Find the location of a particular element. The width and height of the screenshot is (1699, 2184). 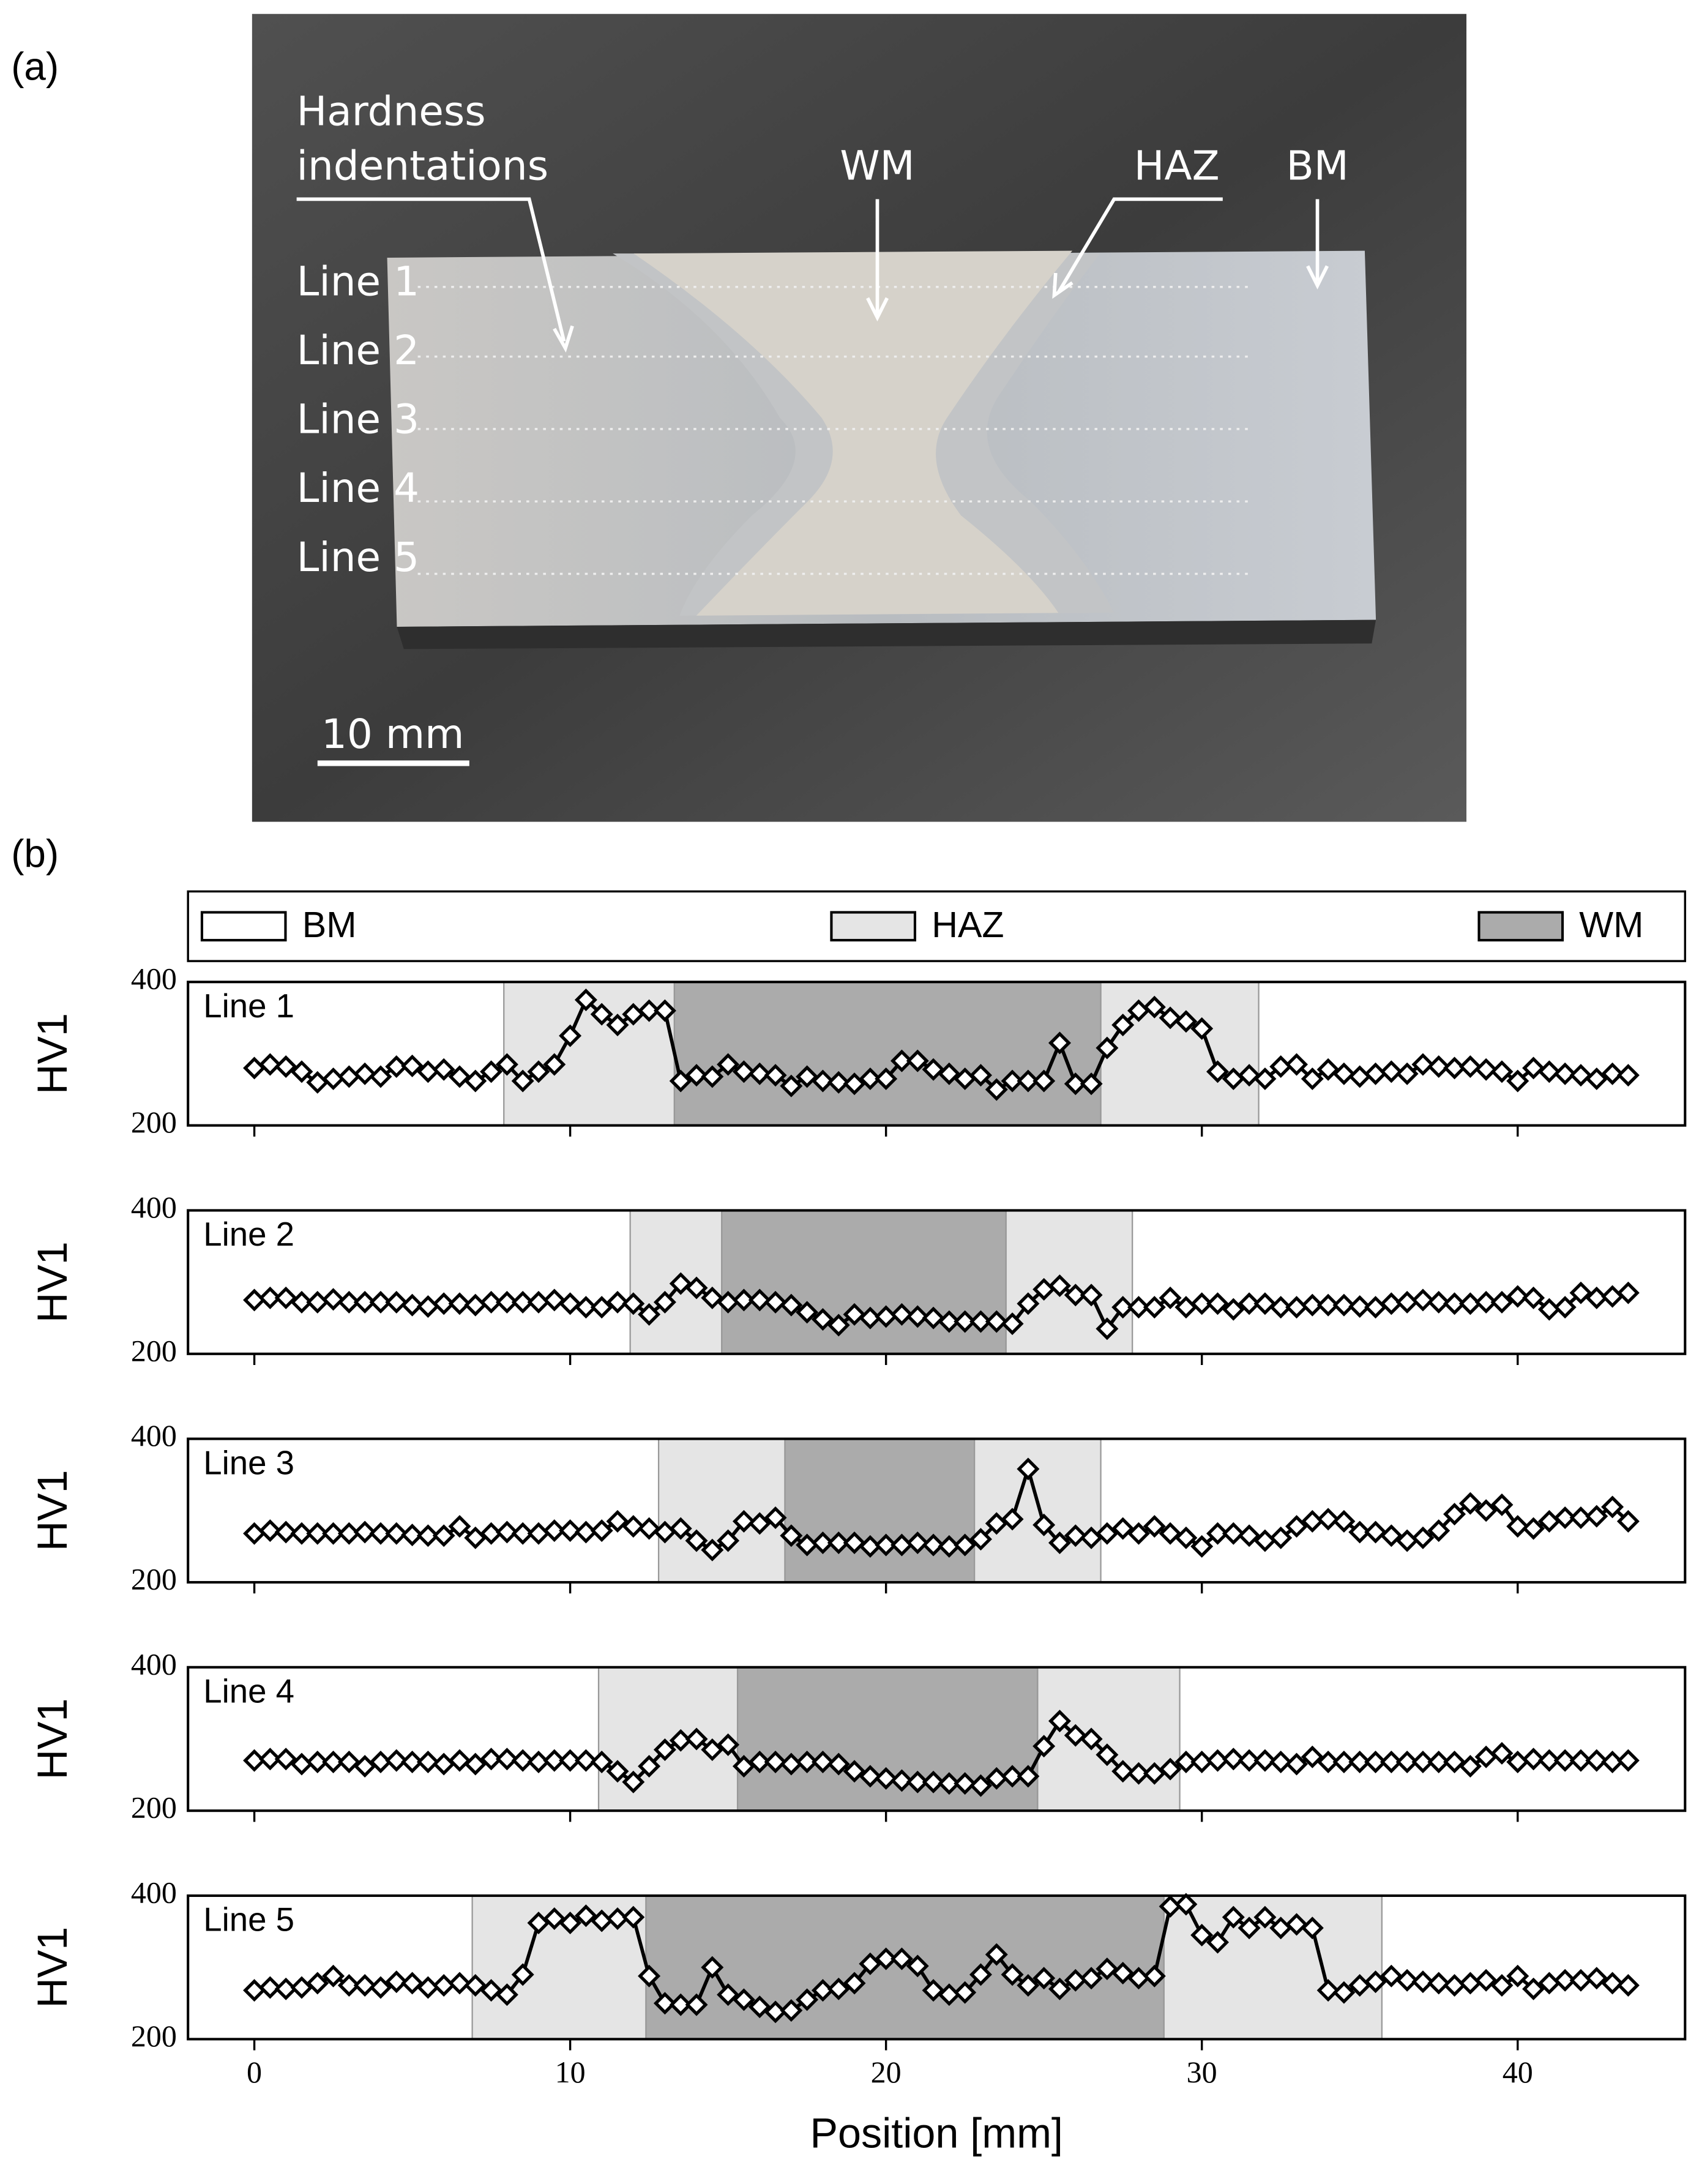

y-tick-label: 200 is located at coordinates (154, 1122).